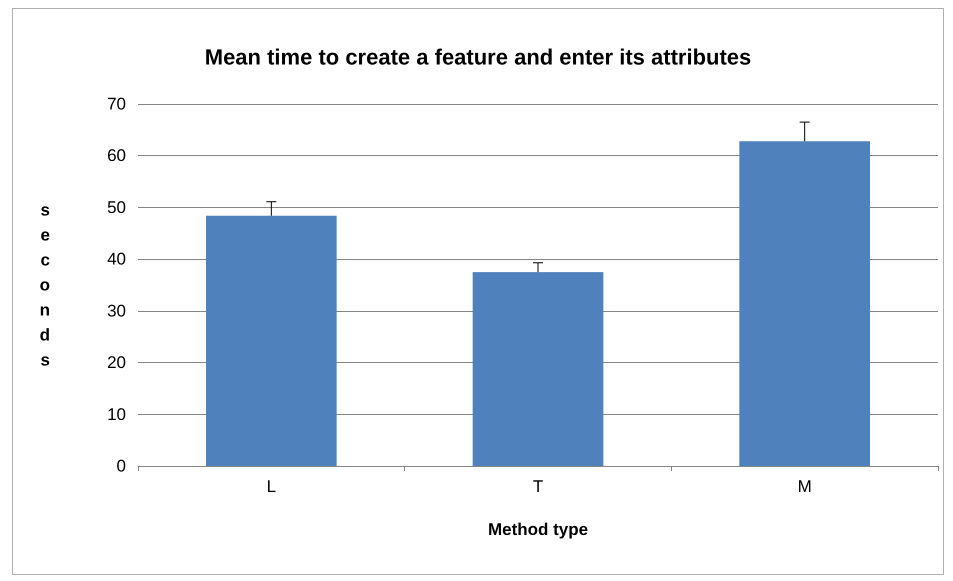 This screenshot has width=953, height=581. I want to click on chart-title: Mean time to create a feature and enter its attributes, so click(478, 57).